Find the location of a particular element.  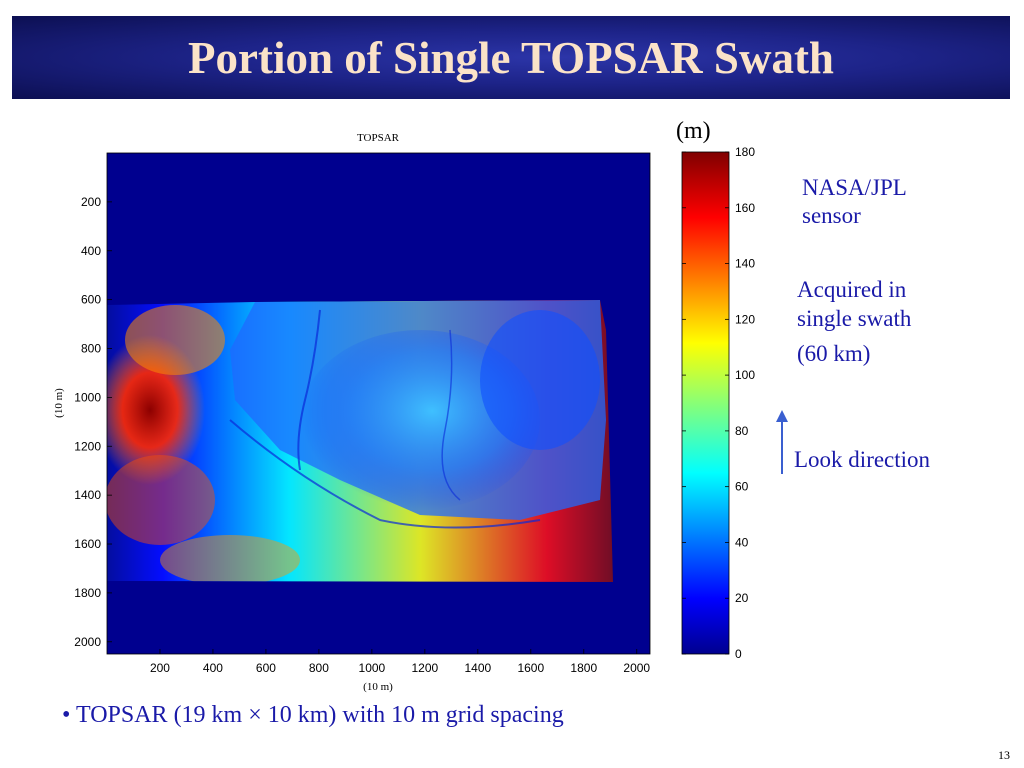

colorbar-tick-label: 120 is located at coordinates (745, 319).